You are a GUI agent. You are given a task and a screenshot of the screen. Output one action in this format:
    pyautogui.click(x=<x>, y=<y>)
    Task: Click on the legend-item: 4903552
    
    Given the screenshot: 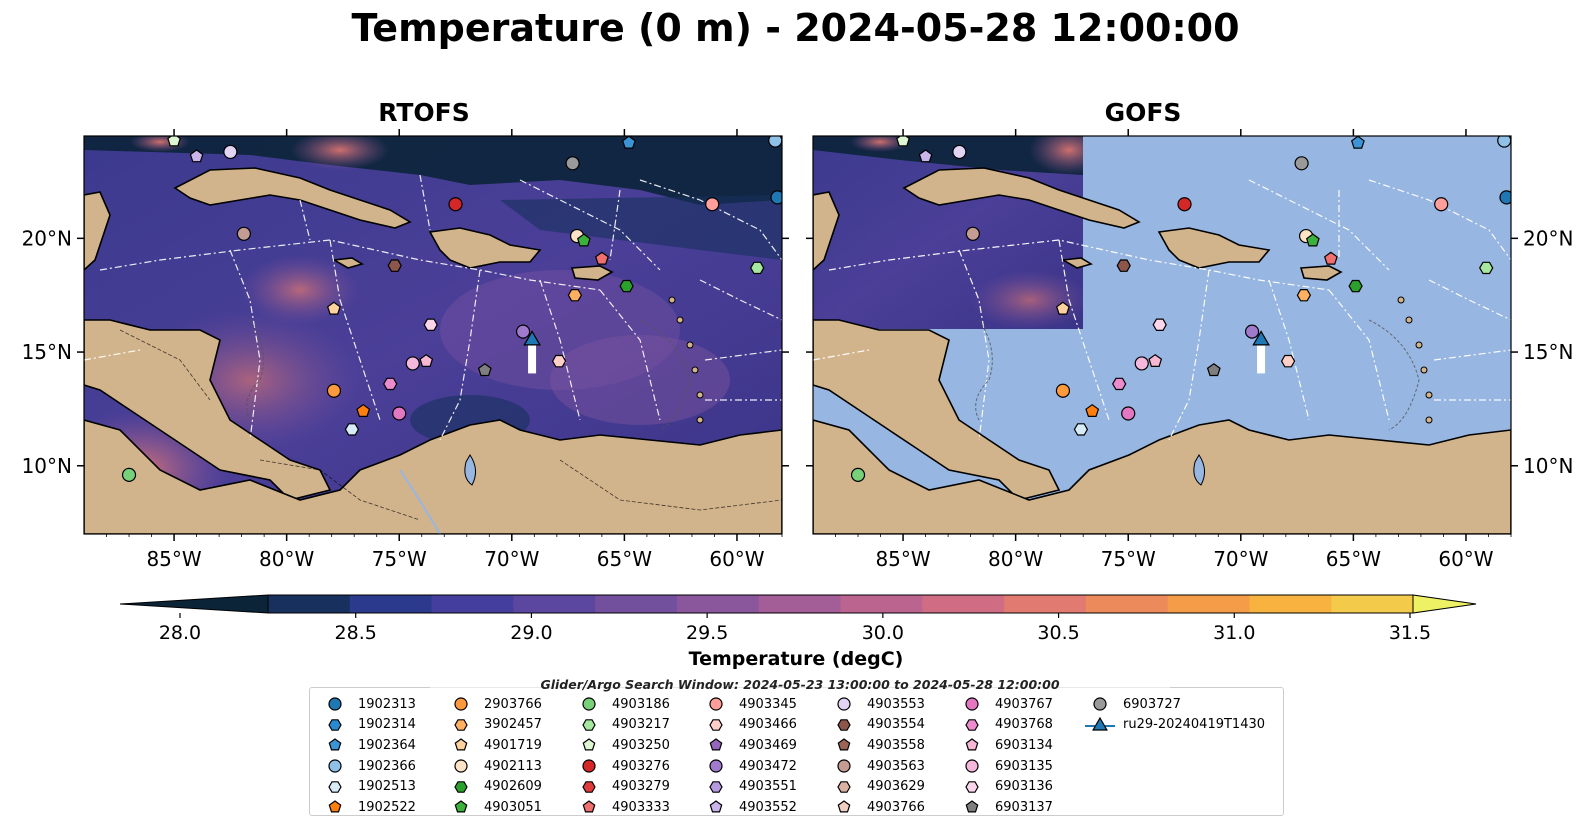 What is the action you would take?
    pyautogui.click(x=764, y=807)
    